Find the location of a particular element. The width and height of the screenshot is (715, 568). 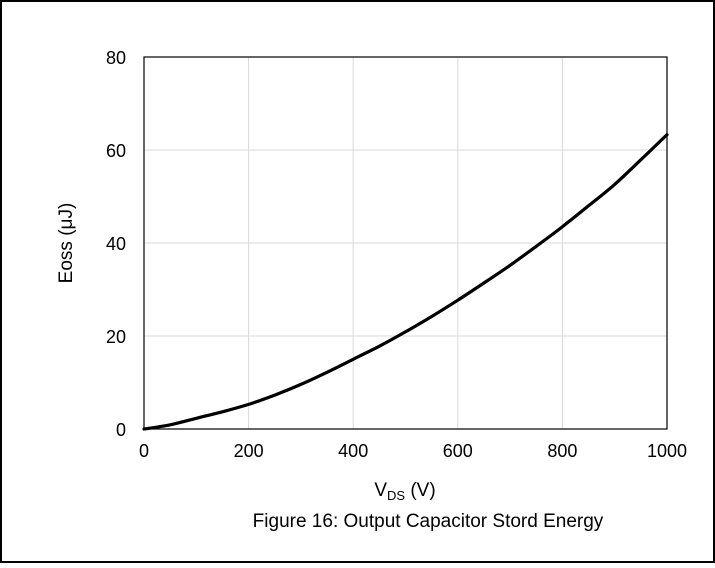

y-tick-label: 20 is located at coordinates (116, 337).